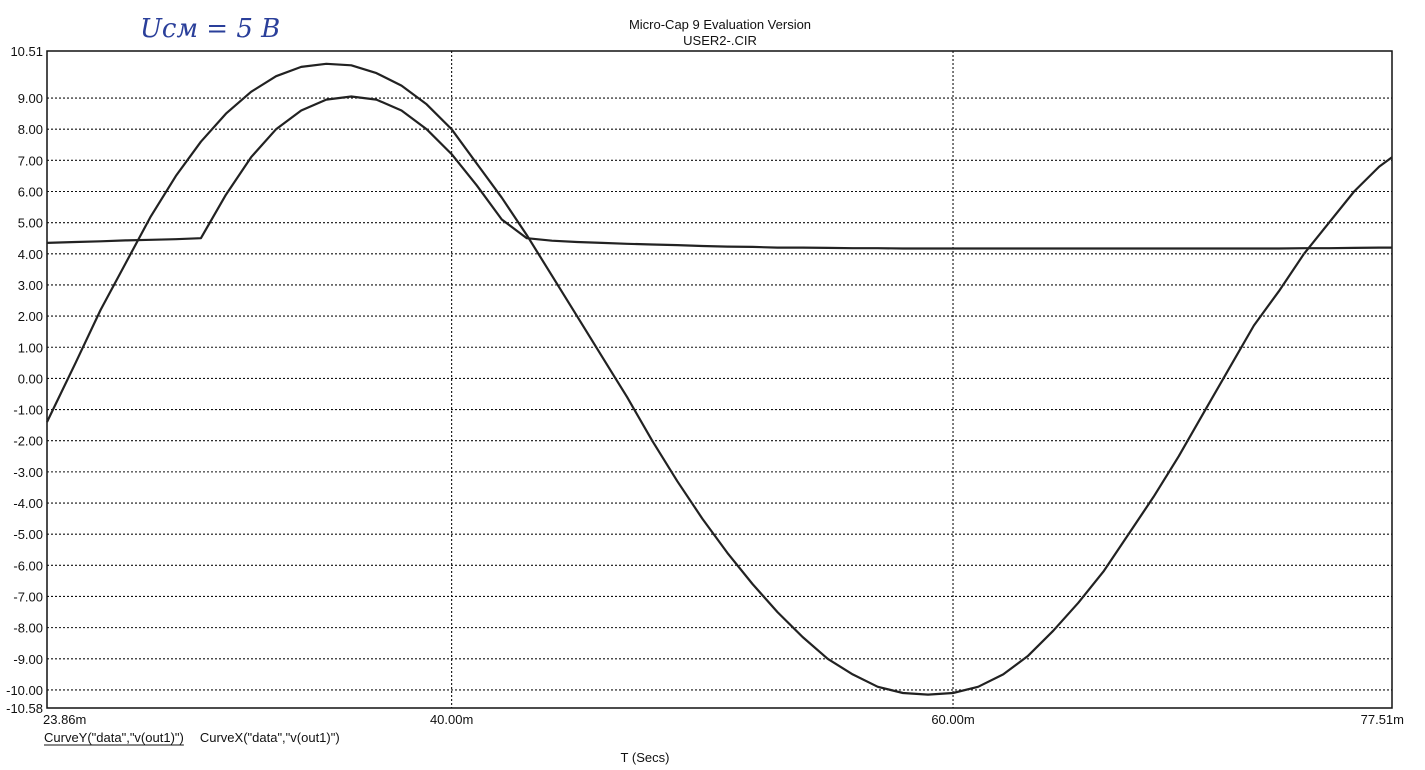 The height and width of the screenshot is (770, 1425). Describe the element at coordinates (26, 51) in the screenshot. I see `y-tick-label: 10.51` at that location.